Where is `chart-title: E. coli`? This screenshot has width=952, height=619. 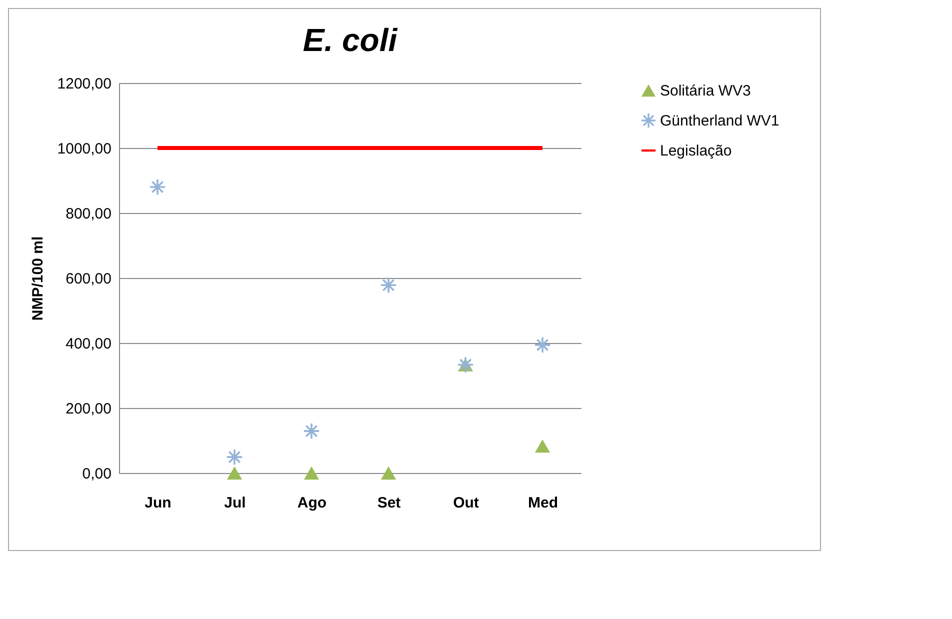
chart-title: E. coli is located at coordinates (350, 40).